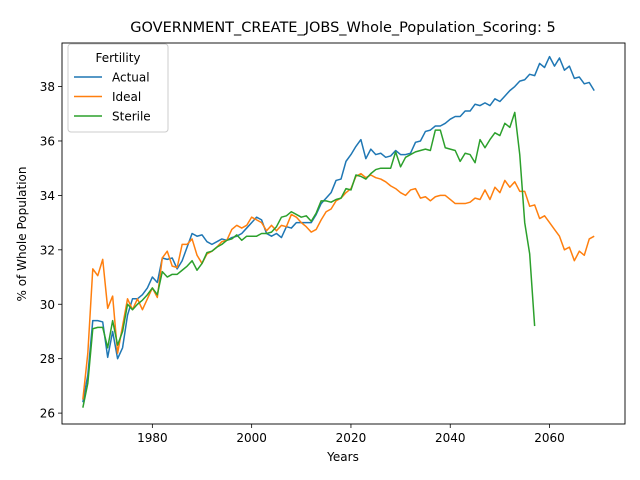 The width and height of the screenshot is (640, 480). What do you see at coordinates (549, 438) in the screenshot?
I see `x-tick-label: 2060` at bounding box center [549, 438].